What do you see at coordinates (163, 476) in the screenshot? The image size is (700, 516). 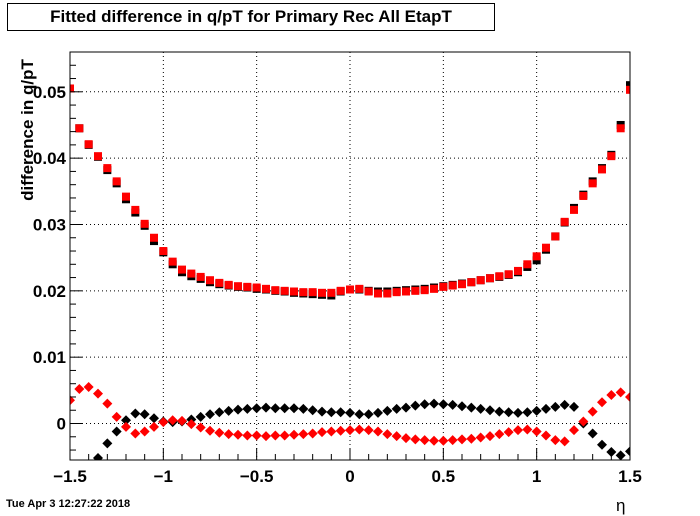 I see `x-tick-label: −1` at bounding box center [163, 476].